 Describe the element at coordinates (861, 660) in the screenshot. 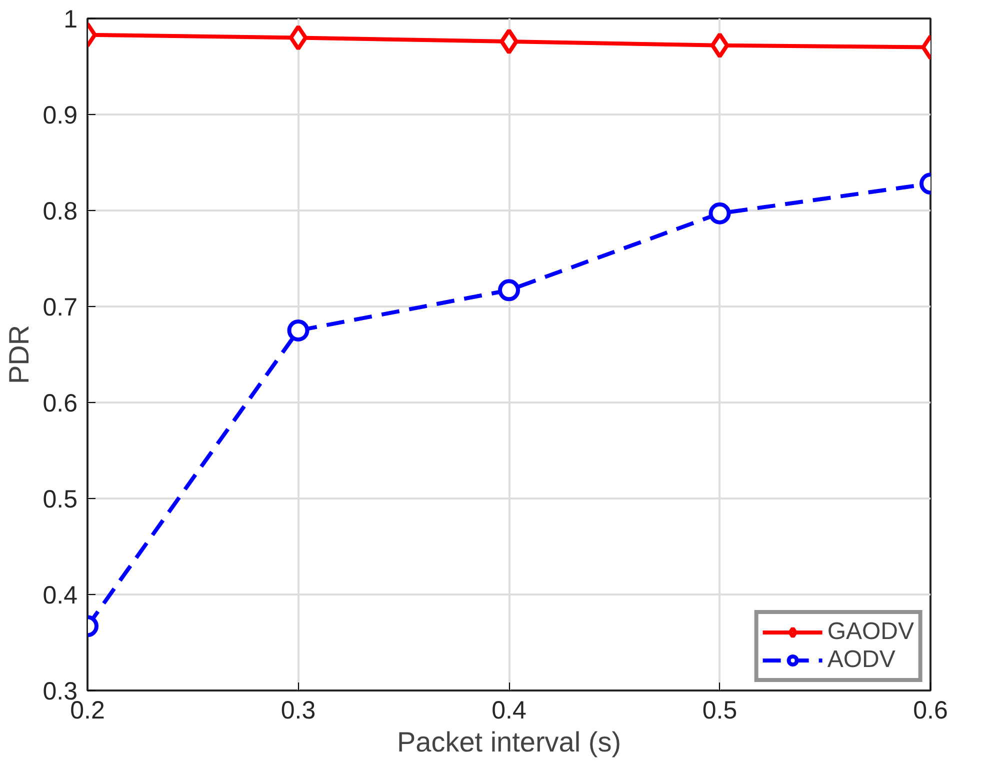

I see `legend-label: AODV` at that location.